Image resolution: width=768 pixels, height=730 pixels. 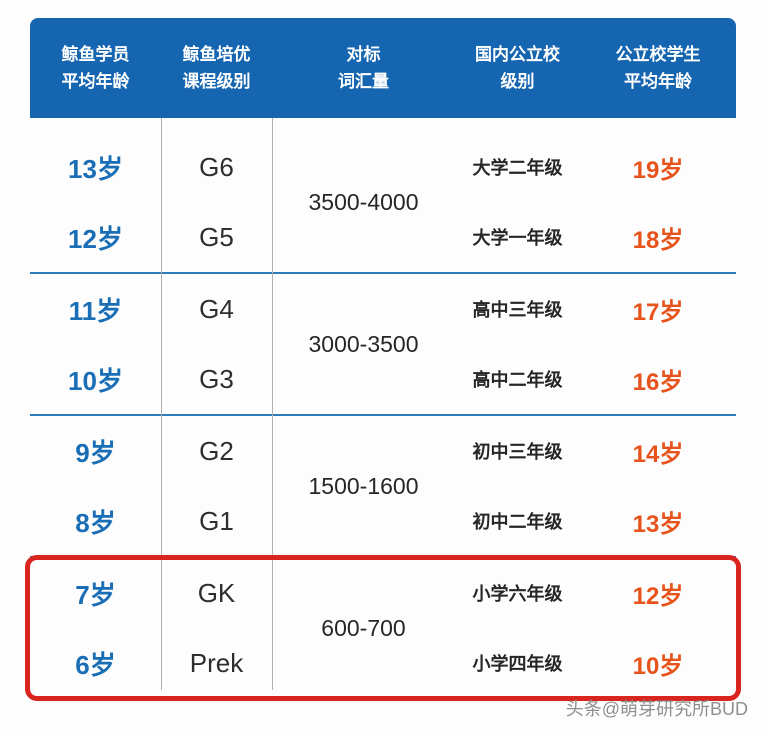 I want to click on school-level-cell: 小学四年级, so click(x=517, y=664).